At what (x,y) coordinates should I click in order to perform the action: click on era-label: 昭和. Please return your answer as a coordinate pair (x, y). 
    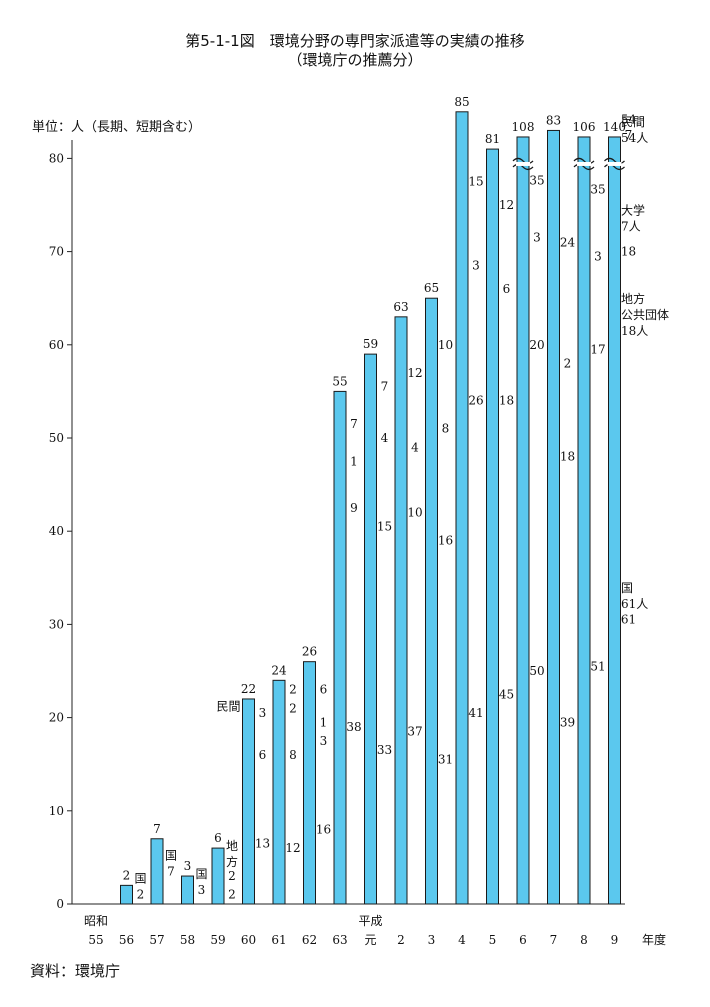
    Looking at the image, I should click on (96, 921).